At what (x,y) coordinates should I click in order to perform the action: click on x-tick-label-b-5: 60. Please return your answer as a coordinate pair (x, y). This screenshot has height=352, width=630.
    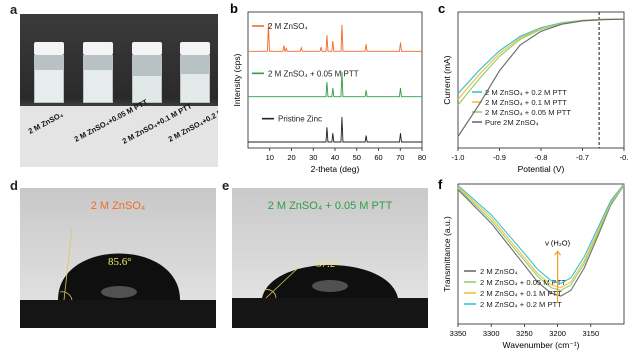
    Looking at the image, I should click on (378, 157).